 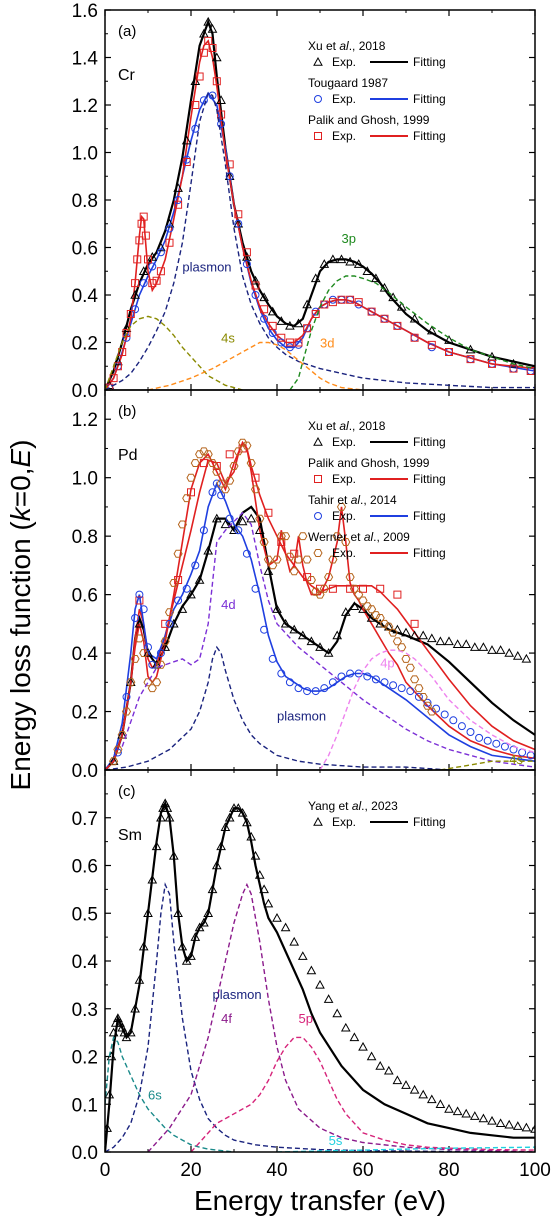 I want to click on y-tick-label: 0.7, so click(x=85, y=819).